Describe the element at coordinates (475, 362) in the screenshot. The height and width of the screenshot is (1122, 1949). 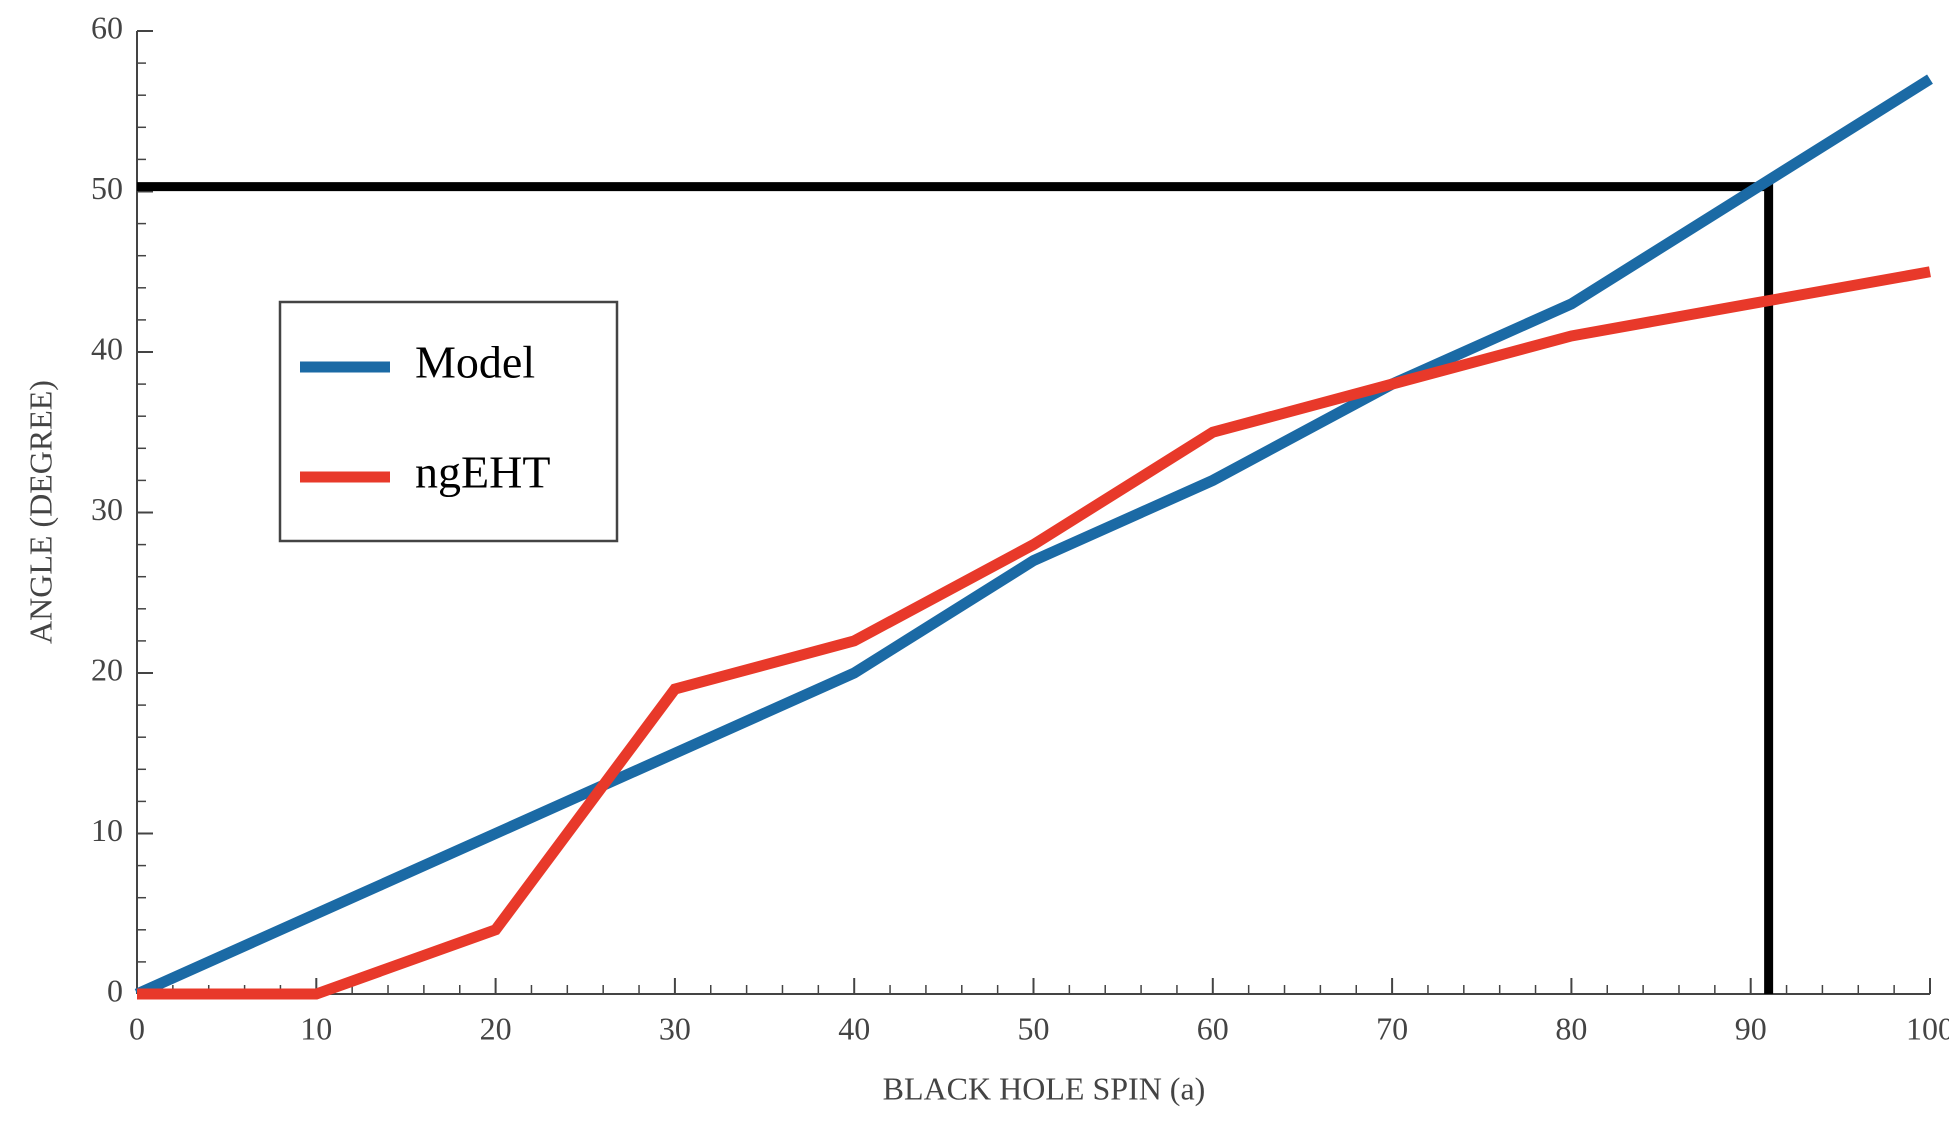
I see `legend-label: Model` at that location.